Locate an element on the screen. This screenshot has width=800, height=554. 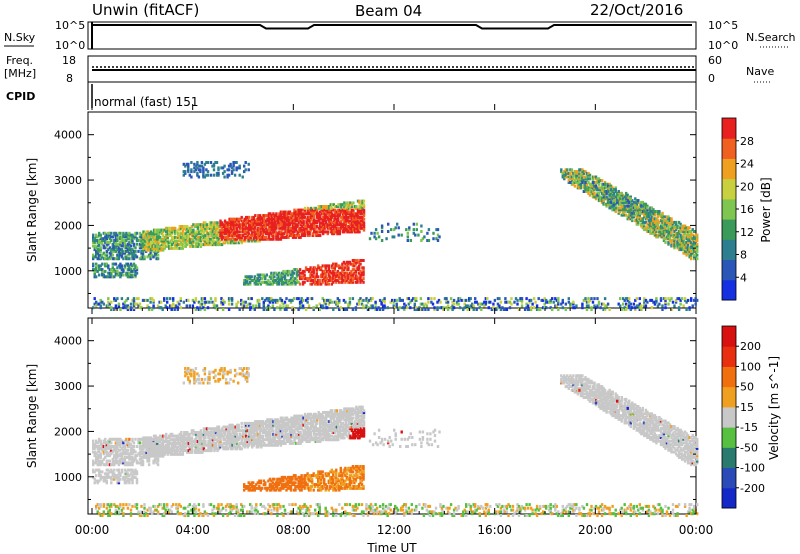
colorbar-swatch is located at coordinates (729, 128).